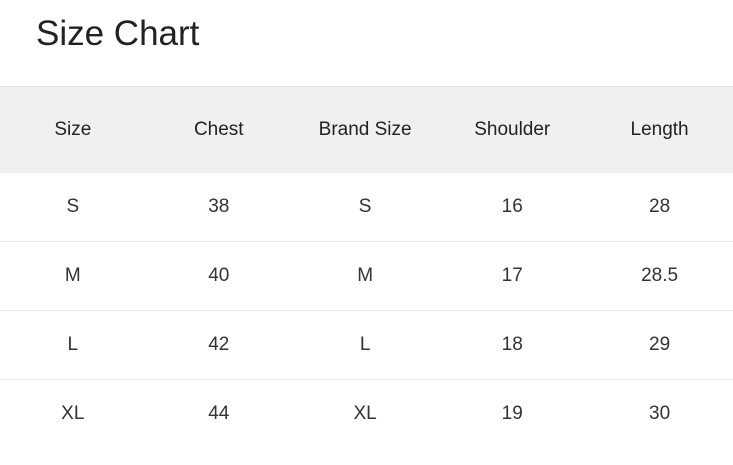 The image size is (733, 465). Describe the element at coordinates (512, 129) in the screenshot. I see `column-header: Shoulder` at that location.